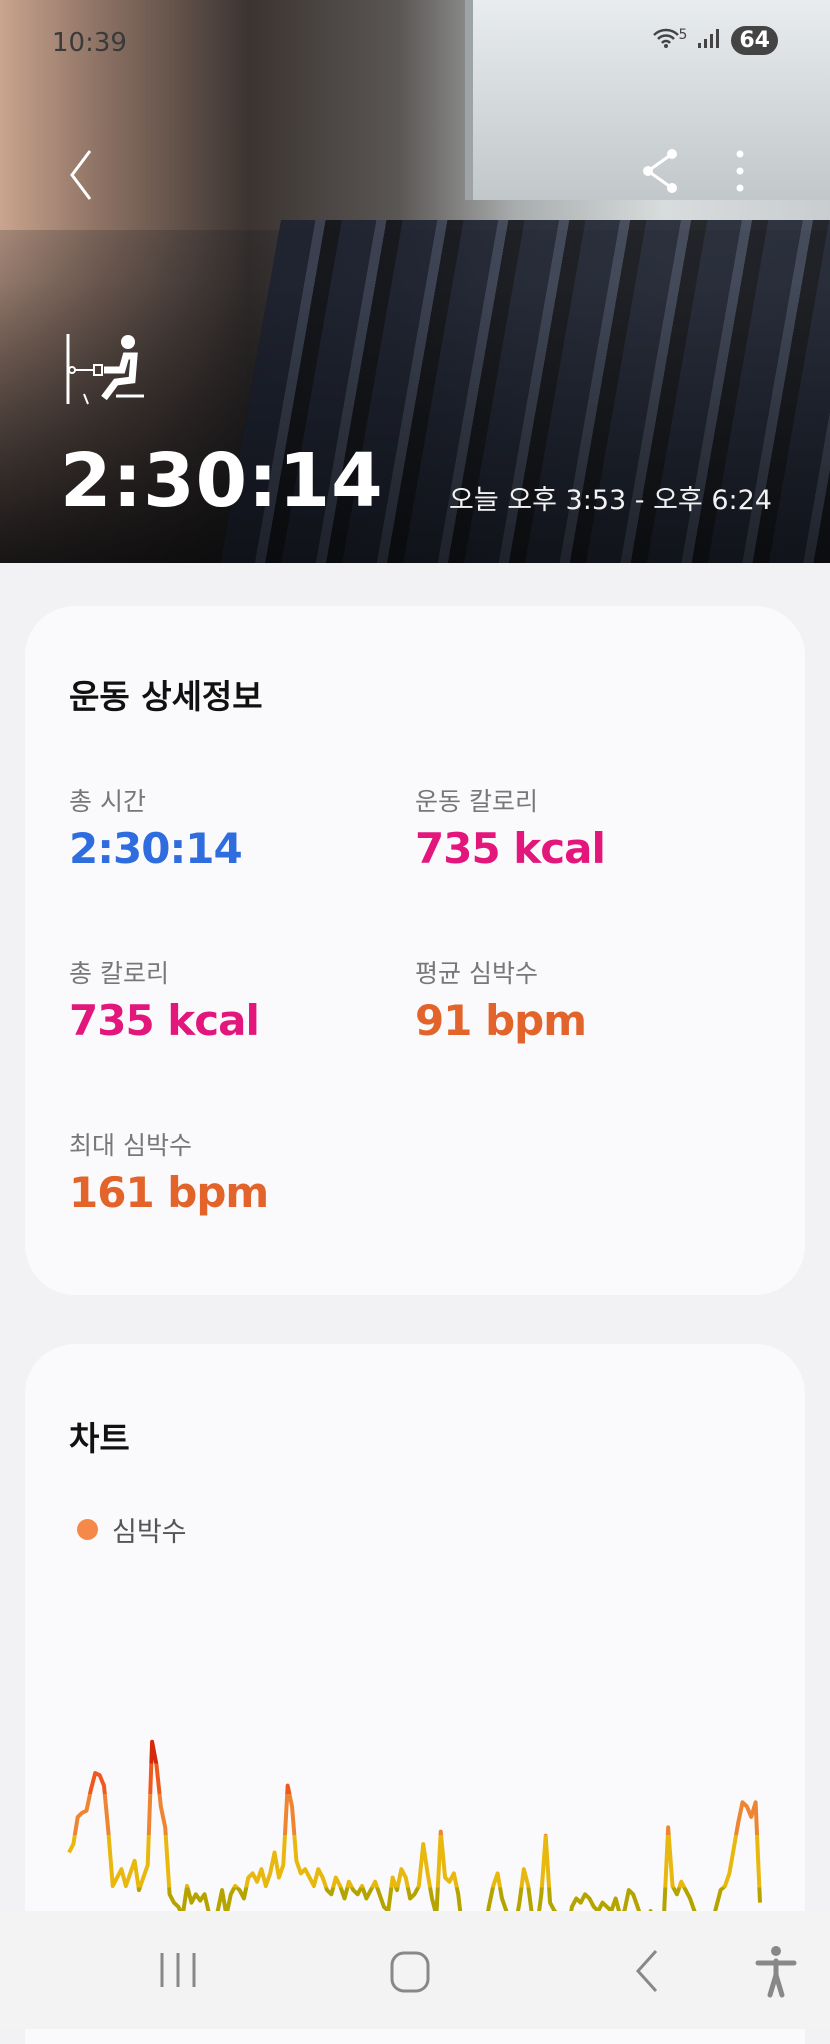  What do you see at coordinates (709, 41) in the screenshot?
I see `signal-icon` at bounding box center [709, 41].